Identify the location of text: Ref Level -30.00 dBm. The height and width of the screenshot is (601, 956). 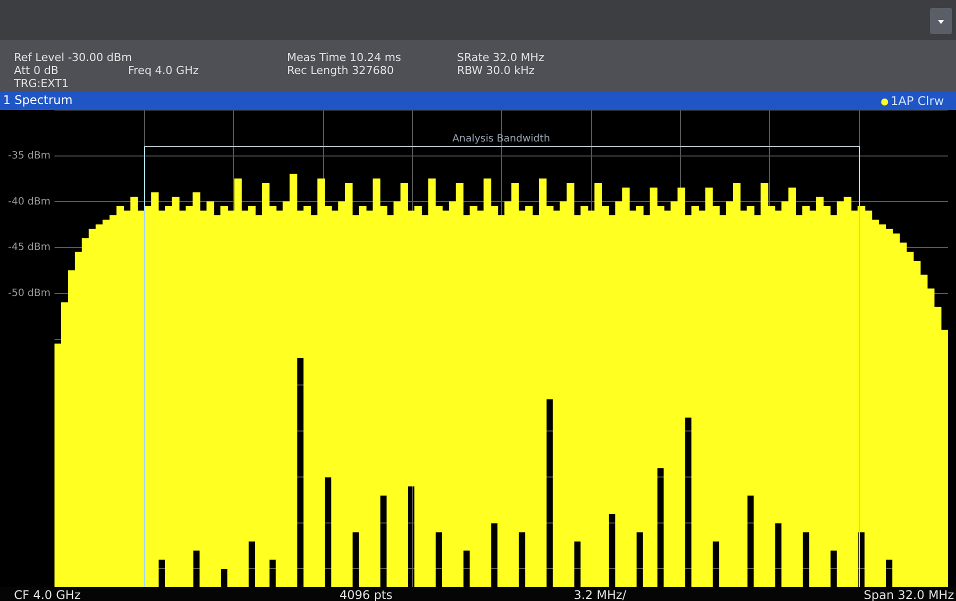
(73, 57).